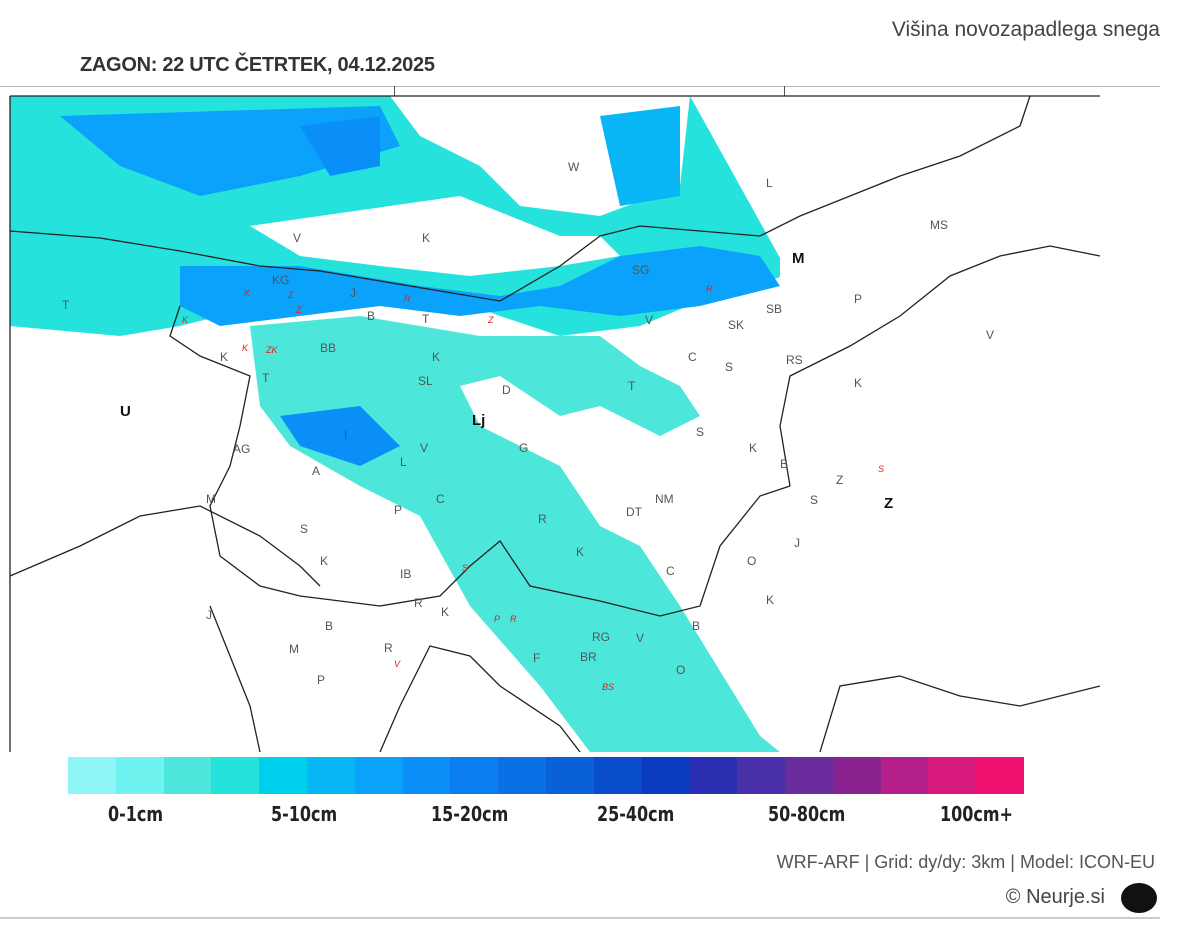  I want to click on place-label: NM, so click(664, 499).